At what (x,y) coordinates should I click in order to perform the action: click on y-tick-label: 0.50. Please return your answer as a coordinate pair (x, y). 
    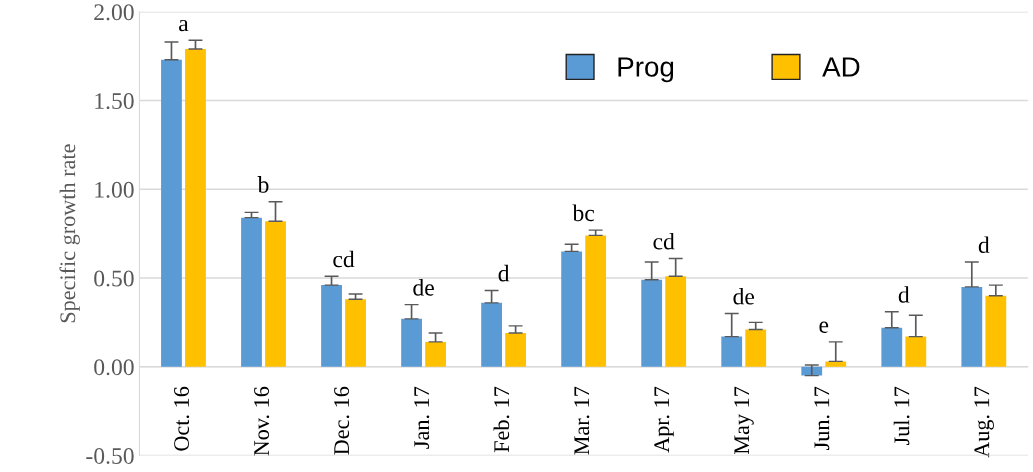
    Looking at the image, I should click on (114, 278).